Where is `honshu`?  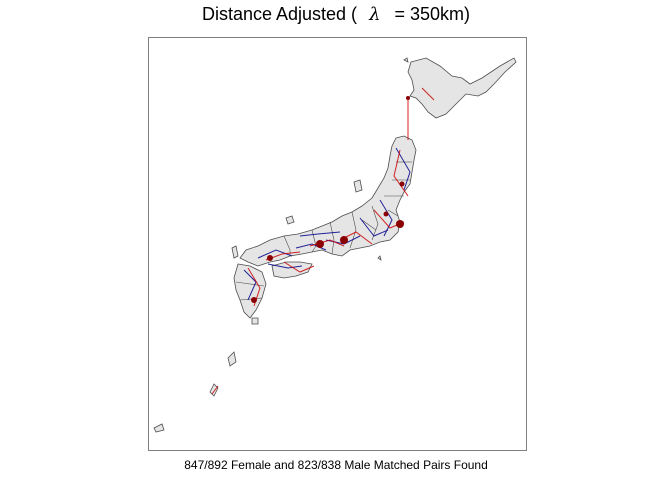 honshu is located at coordinates (328, 201).